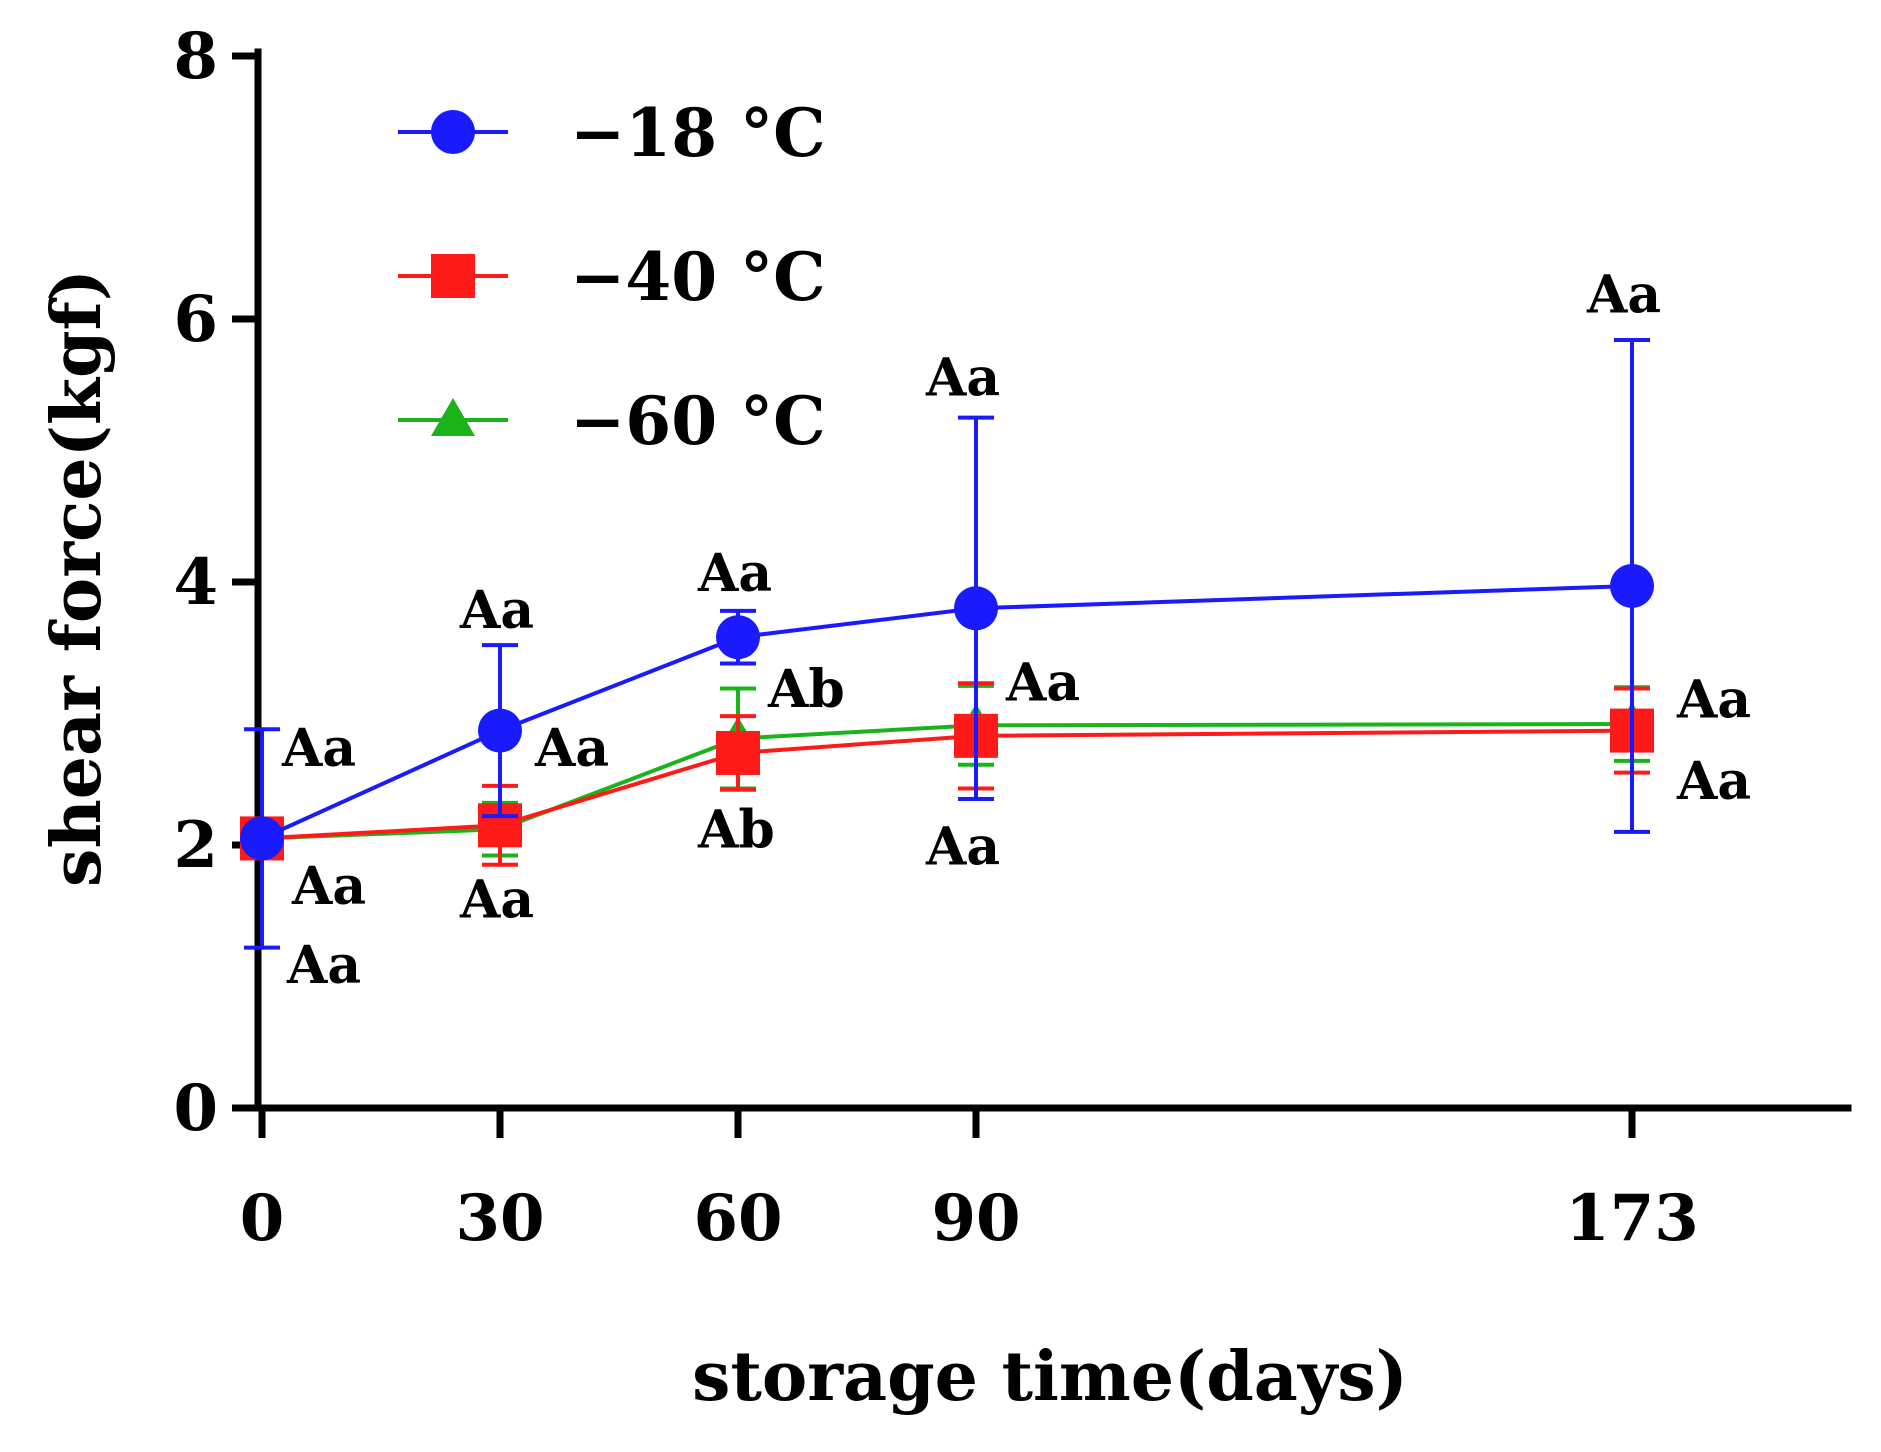  Describe the element at coordinates (195, 1108) in the screenshot. I see `y-tick-label: 0` at that location.